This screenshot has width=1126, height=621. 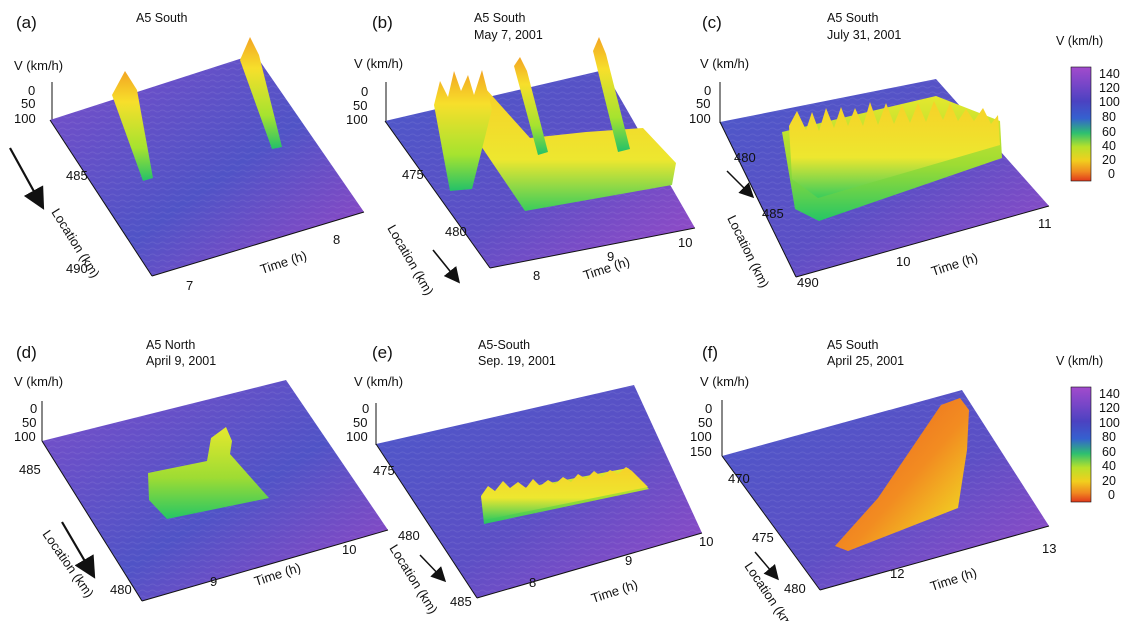 What do you see at coordinates (208, 473) in the screenshot?
I see `panel-d-congestion-zone` at bounding box center [208, 473].